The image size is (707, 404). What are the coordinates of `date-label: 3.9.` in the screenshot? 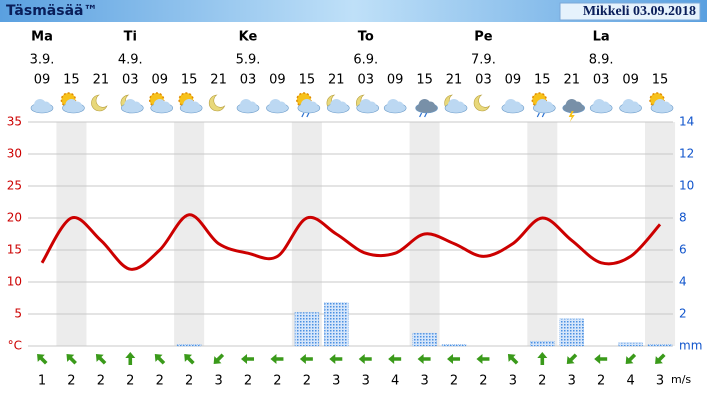 It's located at (42, 60).